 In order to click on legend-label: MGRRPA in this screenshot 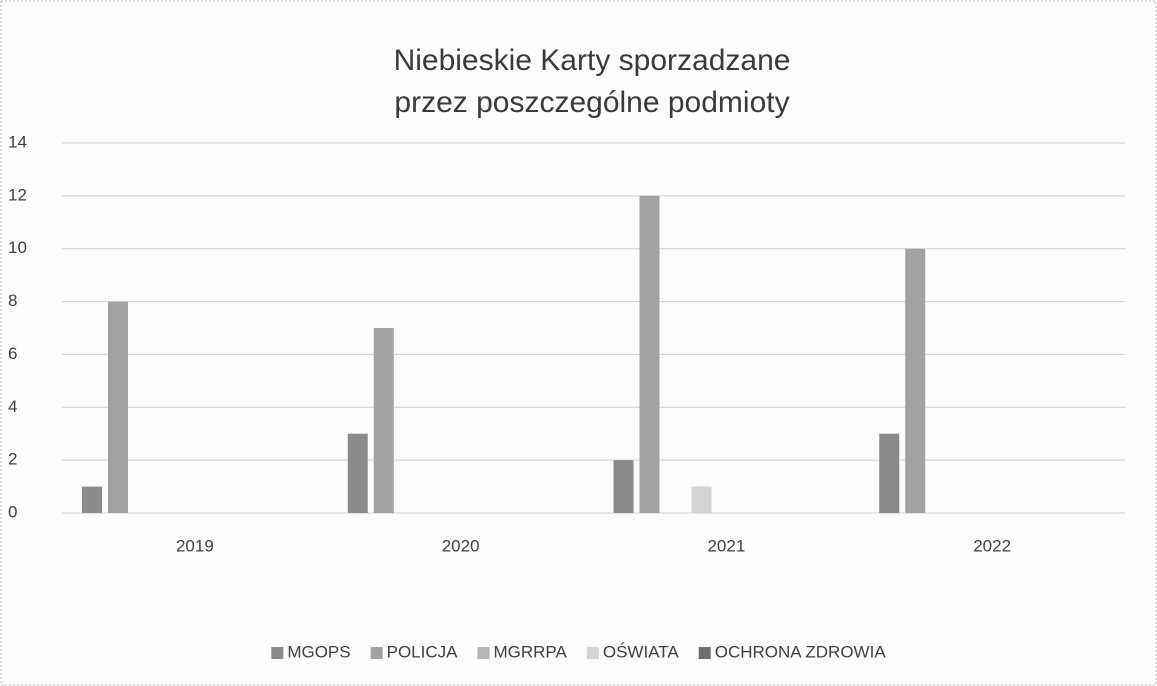, I will do `click(530, 651)`.